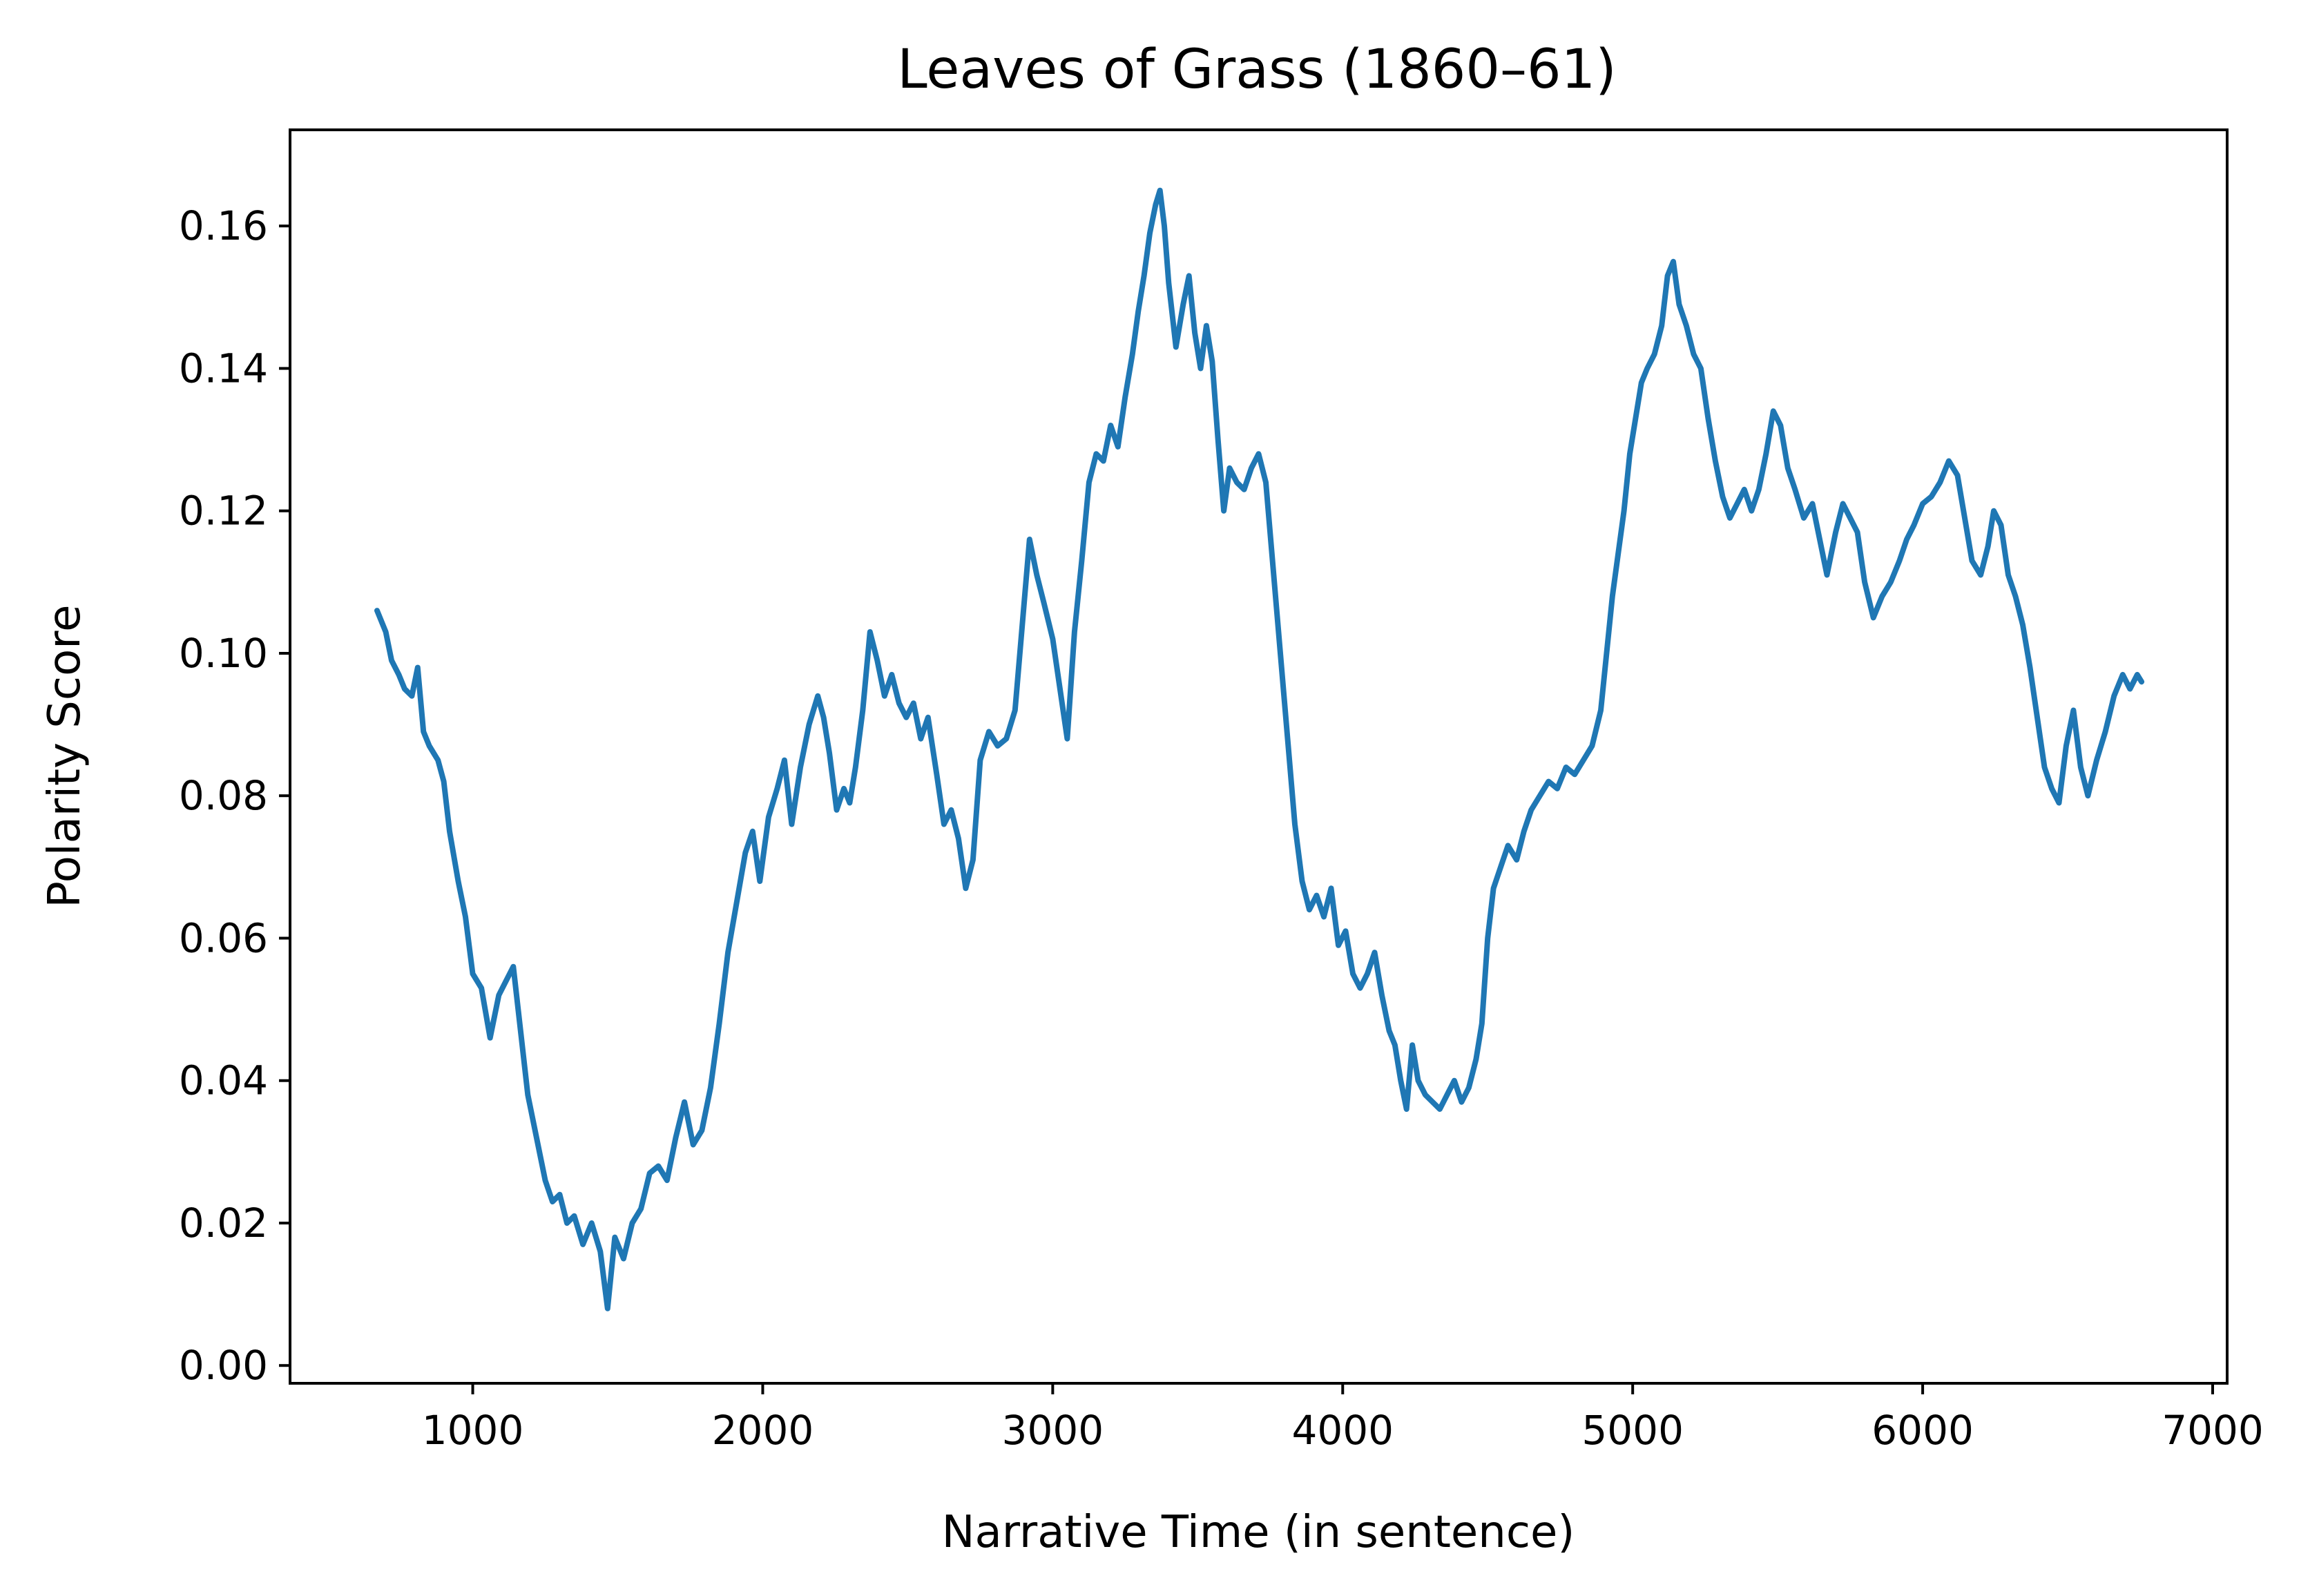 Image resolution: width=2319 pixels, height=1596 pixels. Describe the element at coordinates (223, 225) in the screenshot. I see `y-tick-label: 0.16` at that location.